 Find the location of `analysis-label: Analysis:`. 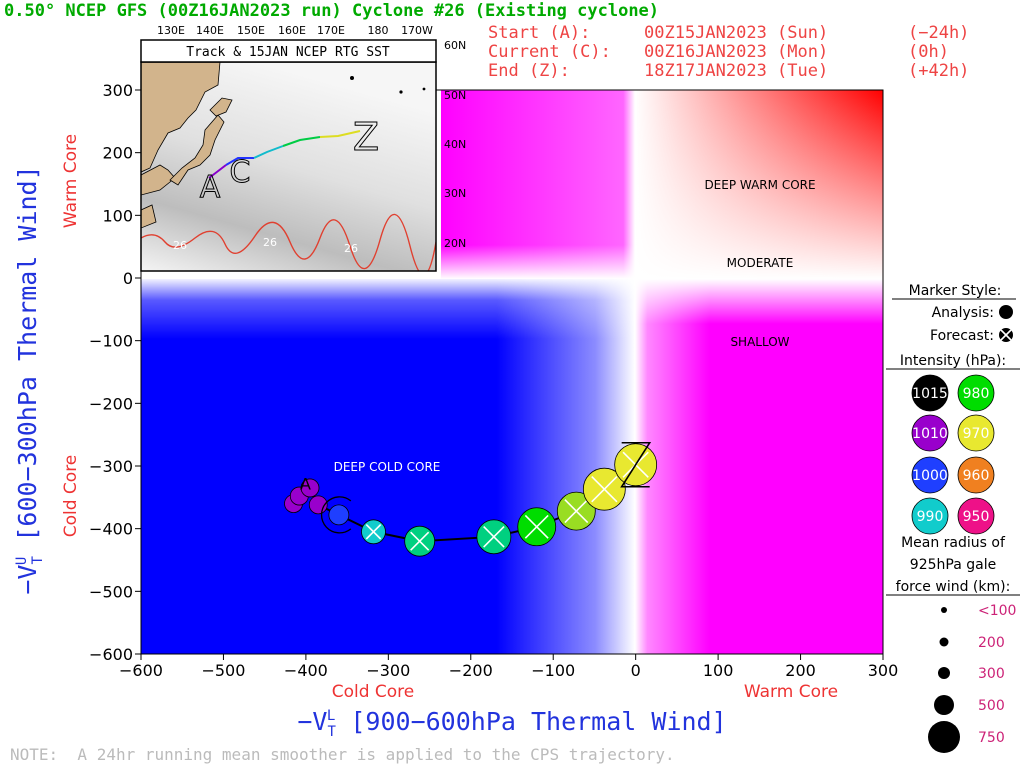

analysis-label: Analysis: is located at coordinates (963, 313).